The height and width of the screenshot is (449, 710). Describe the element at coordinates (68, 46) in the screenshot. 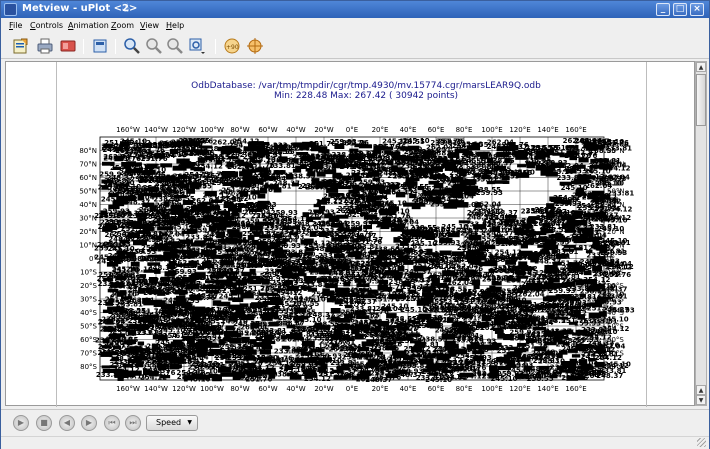

I see `pdf-icon` at that location.